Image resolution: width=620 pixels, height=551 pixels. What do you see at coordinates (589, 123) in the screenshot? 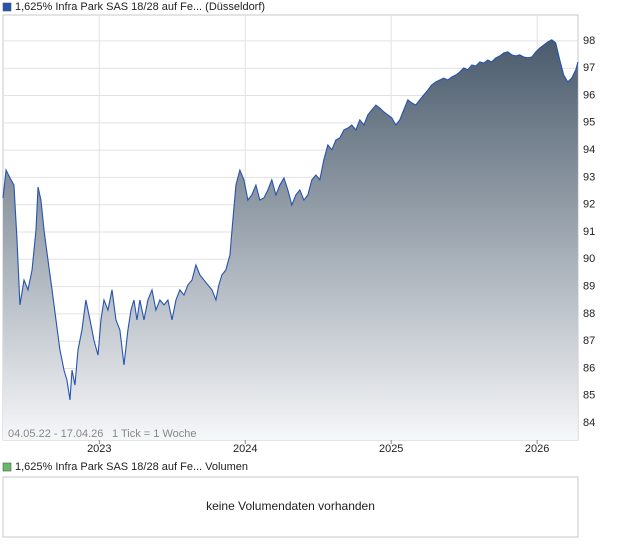
I see `y-tick-label: 95` at bounding box center [589, 123].